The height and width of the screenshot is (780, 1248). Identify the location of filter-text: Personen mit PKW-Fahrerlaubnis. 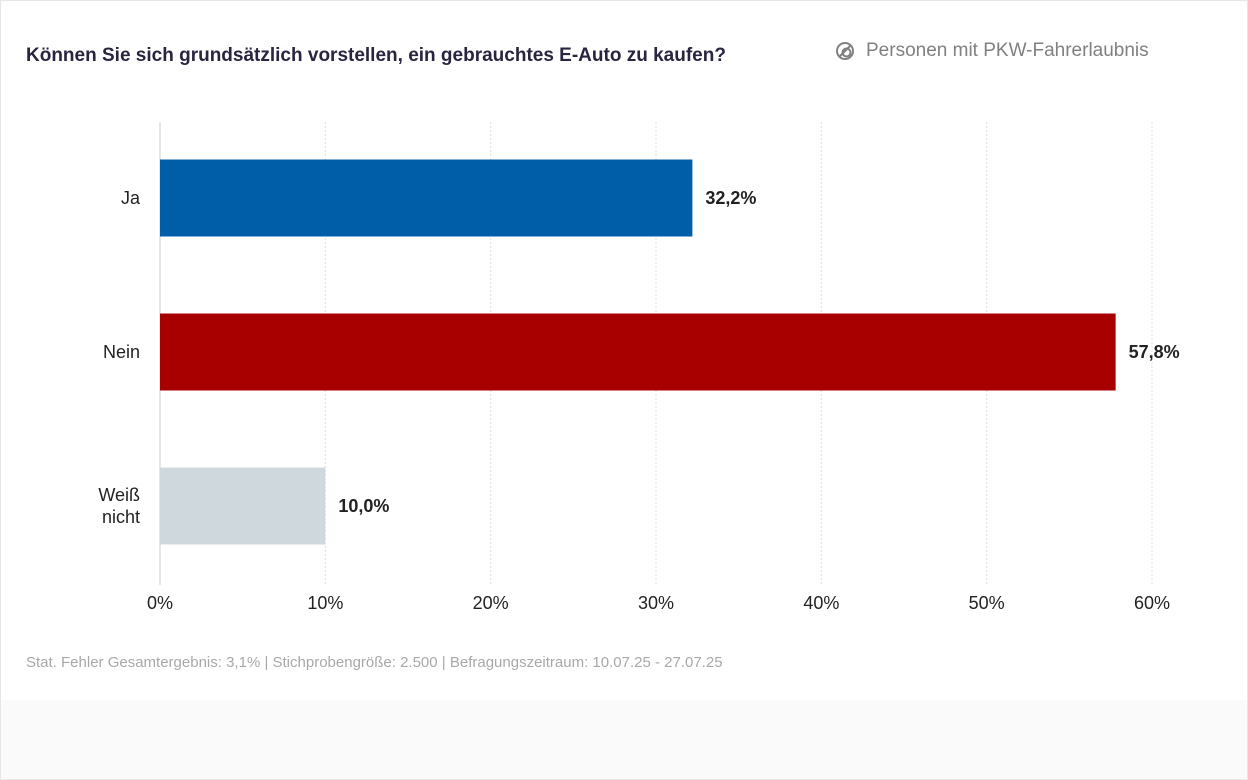
(1007, 50).